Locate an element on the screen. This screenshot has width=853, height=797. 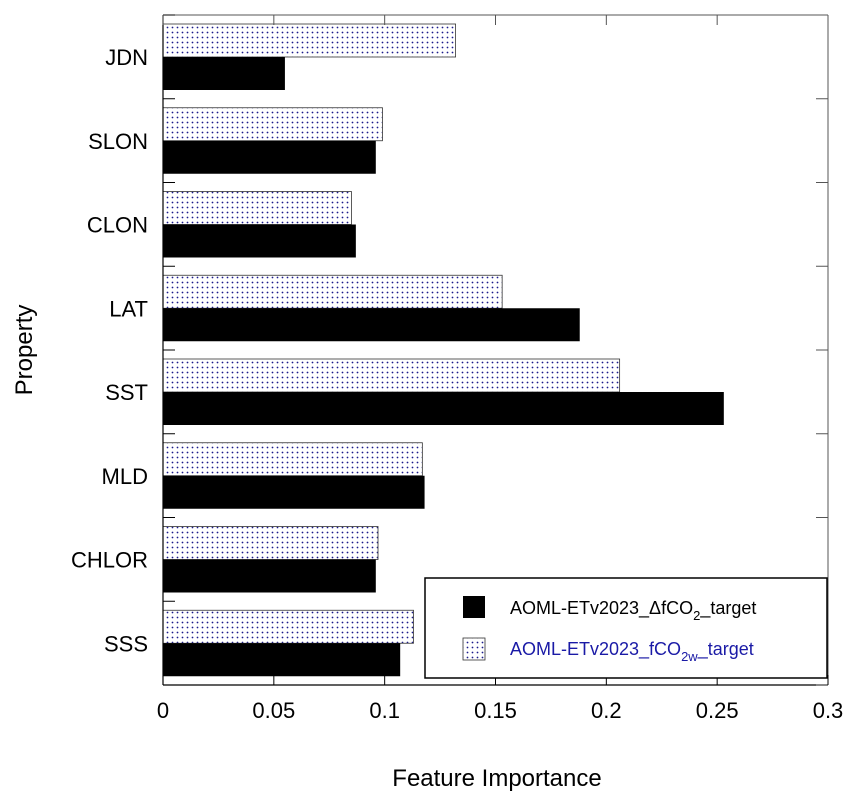
x-tick-label: 0.15 is located at coordinates (495, 710).